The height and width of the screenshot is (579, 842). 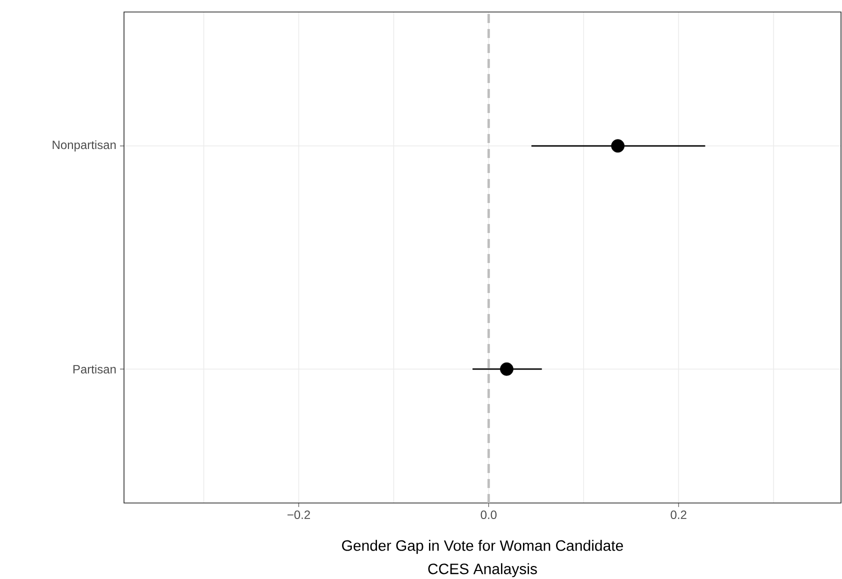 What do you see at coordinates (488, 515) in the screenshot?
I see `x-tick-label: 0.0` at bounding box center [488, 515].